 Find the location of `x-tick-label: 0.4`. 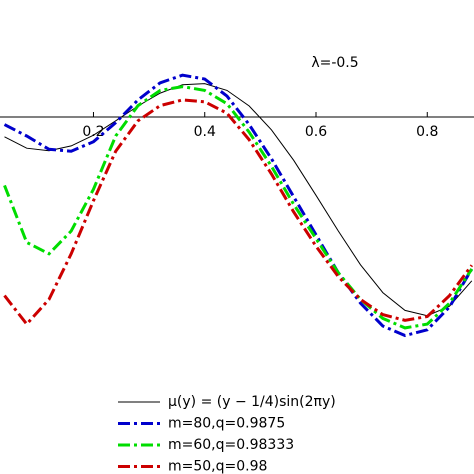

x-tick-label: 0.4 is located at coordinates (205, 132).